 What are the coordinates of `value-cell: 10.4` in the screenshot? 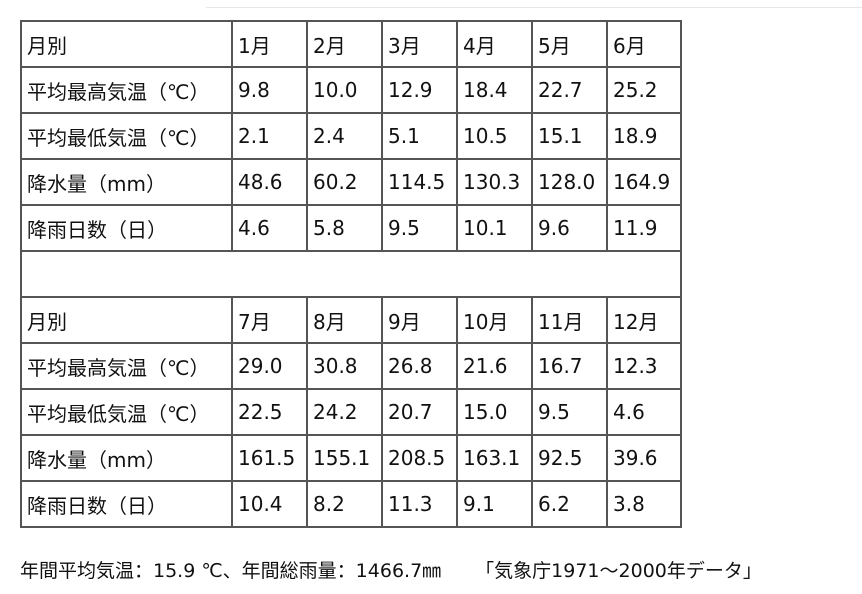 It's located at (269, 504).